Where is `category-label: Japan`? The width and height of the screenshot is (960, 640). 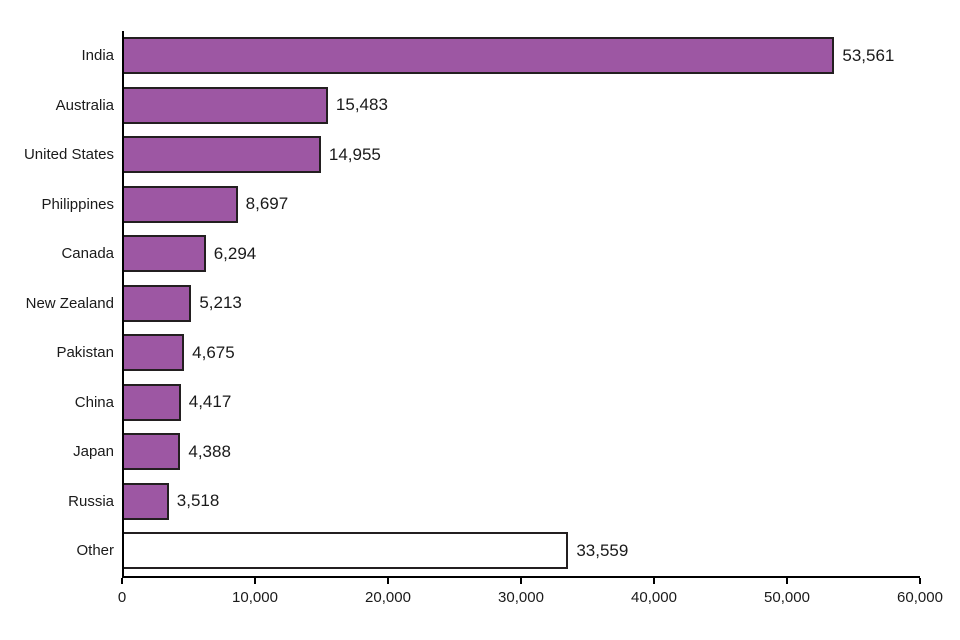 category-label: Japan is located at coordinates (93, 452).